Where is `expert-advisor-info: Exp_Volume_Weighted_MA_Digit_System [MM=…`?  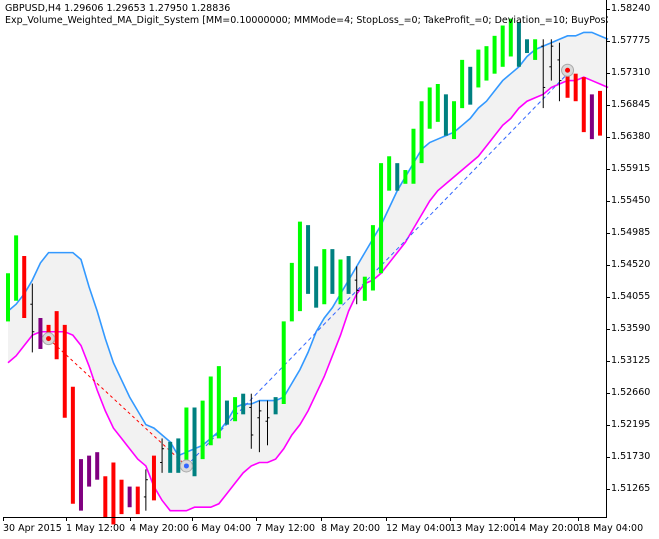
expert-advisor-info: Exp_Volume_Weighted_MA_Digit_System [MM=… is located at coordinates (306, 20).